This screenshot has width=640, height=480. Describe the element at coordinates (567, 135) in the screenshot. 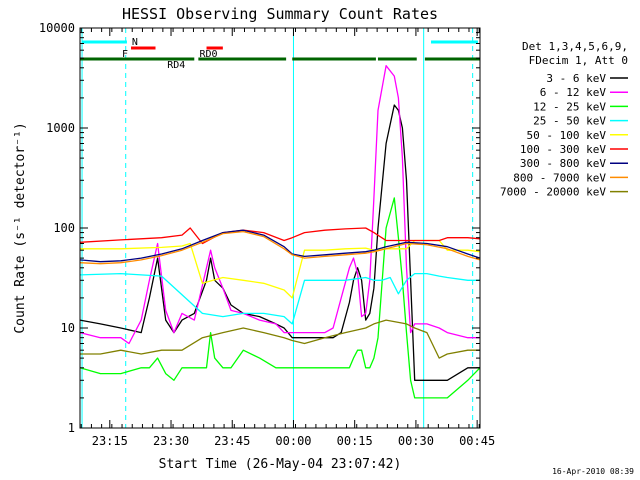

I see `legend-label: 50 - 100 keV` at that location.